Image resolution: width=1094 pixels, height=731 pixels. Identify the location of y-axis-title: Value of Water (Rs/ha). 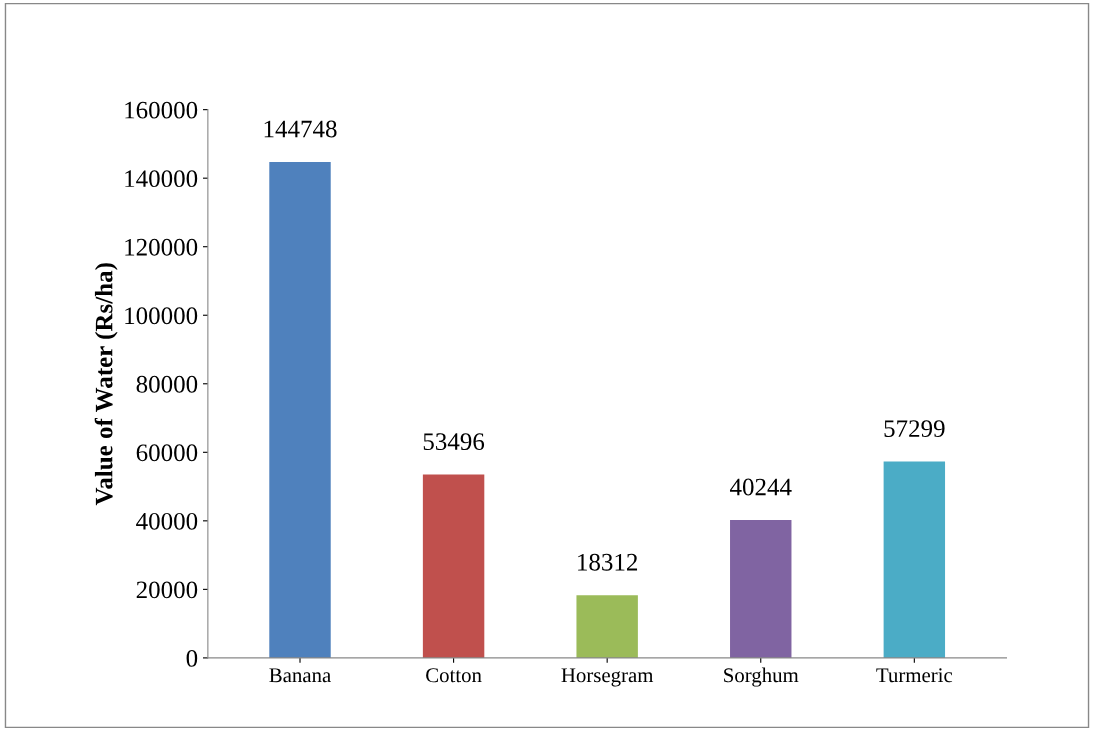
(106, 384).